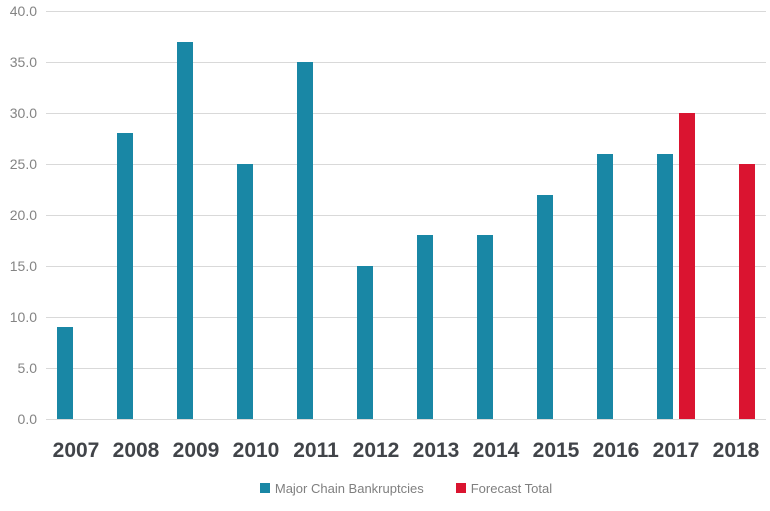  Describe the element at coordinates (185, 230) in the screenshot. I see `bar-major-chain-bankruptcies-2009` at that location.